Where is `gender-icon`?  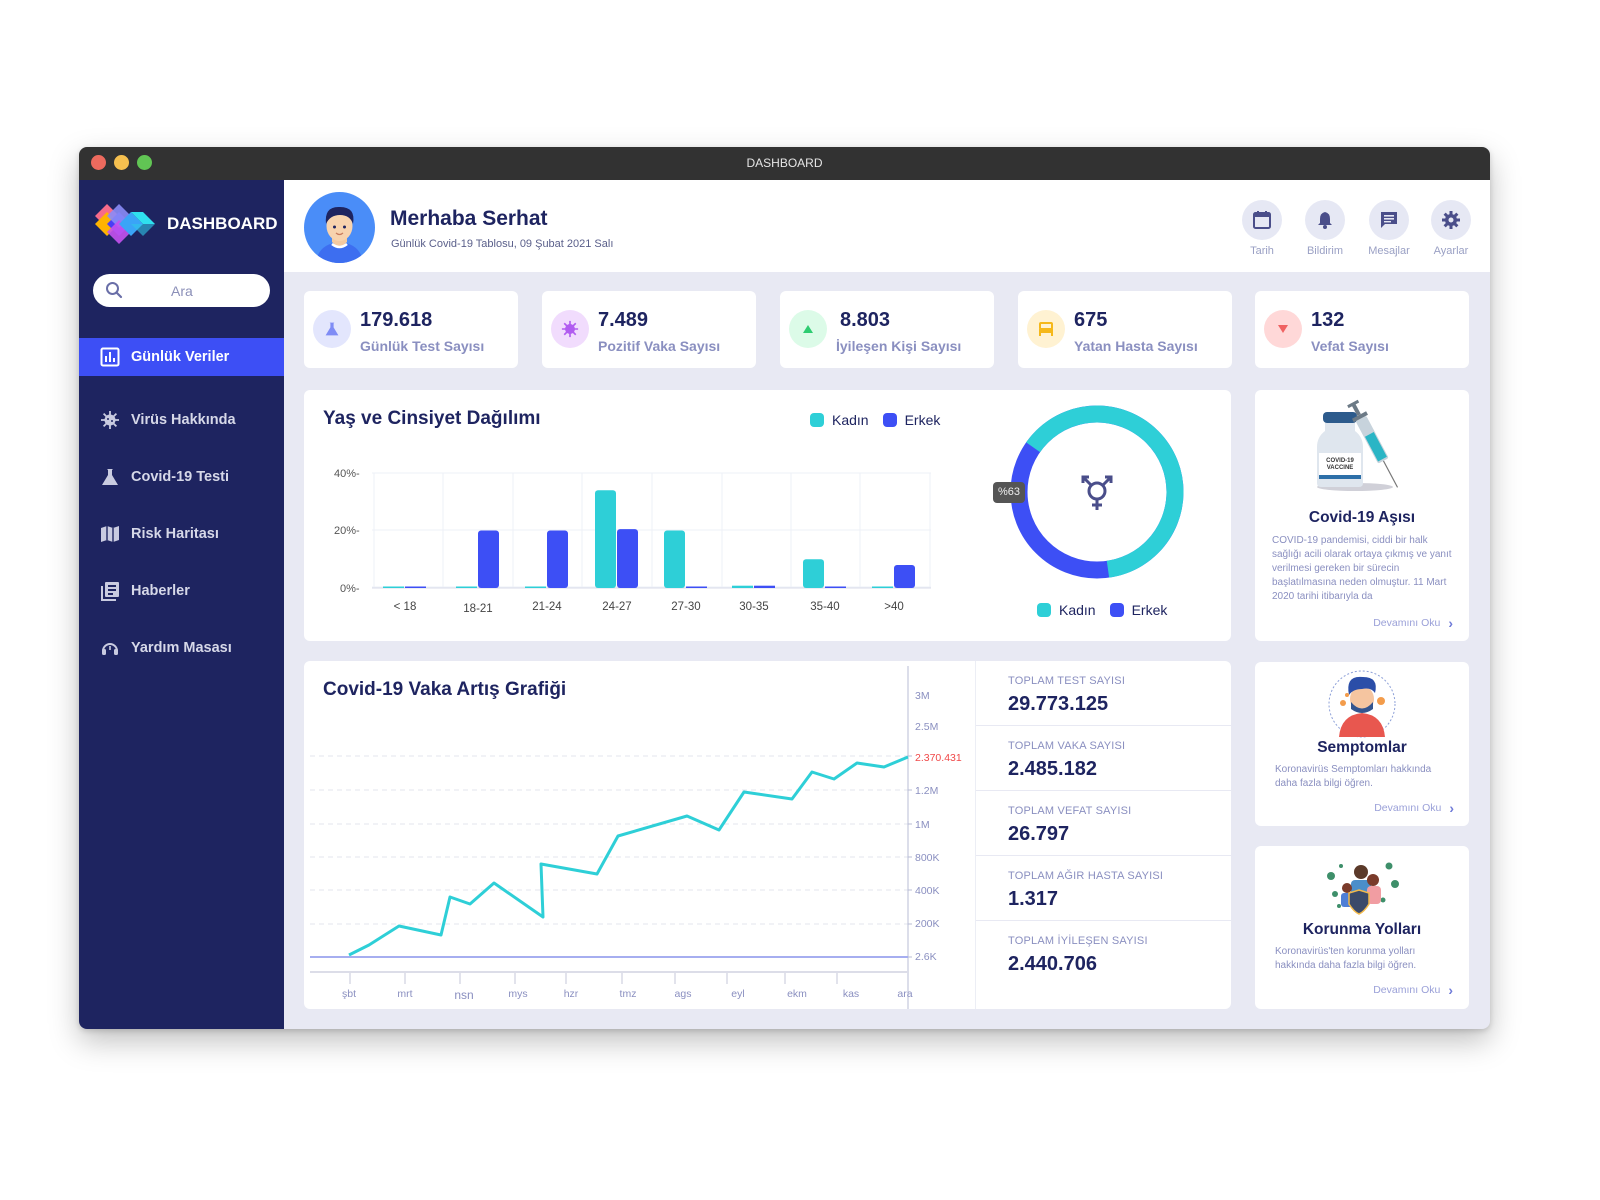 gender-icon is located at coordinates (1097, 492).